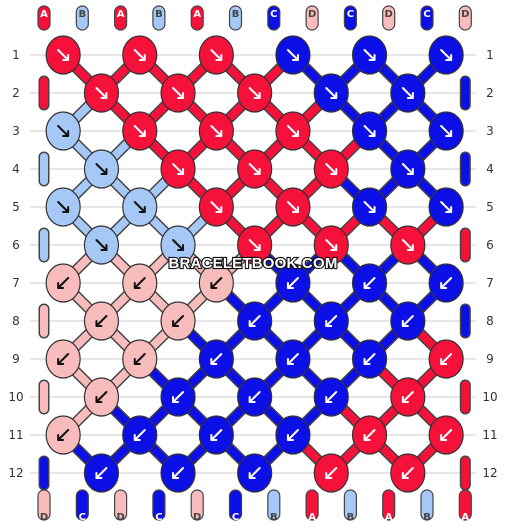 The height and width of the screenshot is (528, 506). I want to click on top-thread-end: A, so click(120, 18).